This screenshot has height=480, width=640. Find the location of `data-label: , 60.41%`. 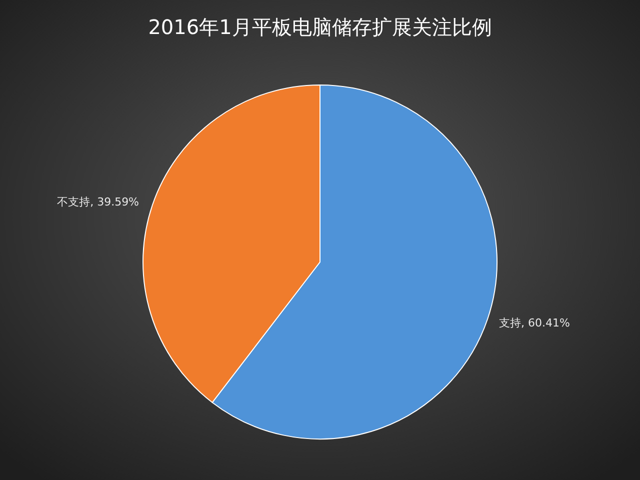

data-label: , 60.41% is located at coordinates (545, 323).